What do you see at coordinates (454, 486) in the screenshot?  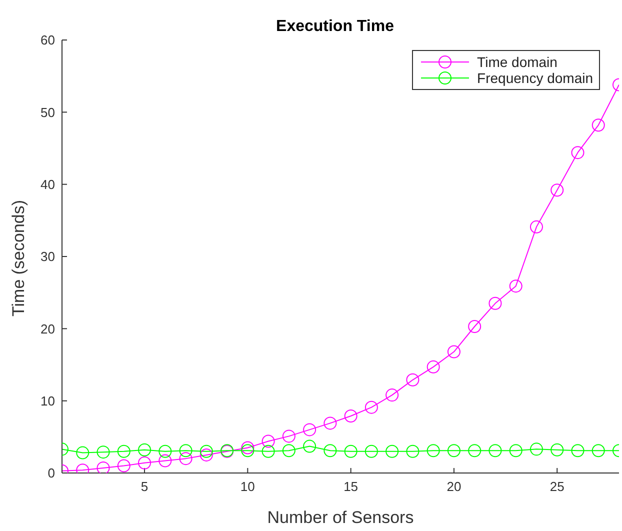 I see `x-tick-label: 20` at bounding box center [454, 486].